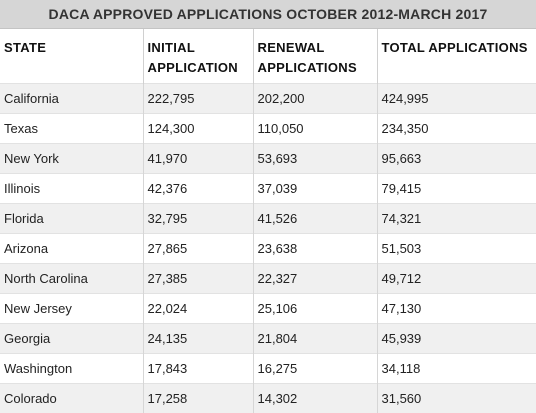 This screenshot has width=536, height=413. Describe the element at coordinates (315, 97) in the screenshot. I see `cell-renewal: 202,200` at that location.